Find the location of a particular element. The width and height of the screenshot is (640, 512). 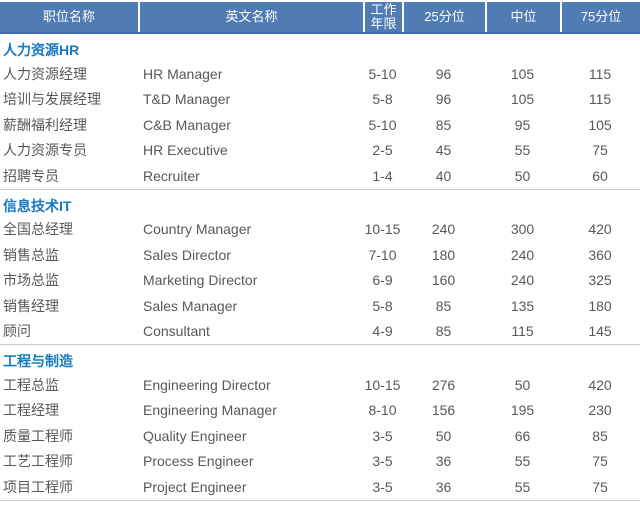

section-title: 工程与制造 is located at coordinates (38, 361).